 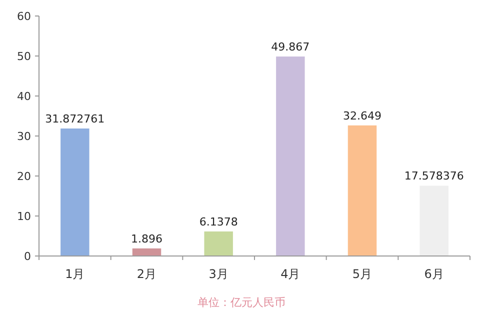 What do you see at coordinates (24, 216) in the screenshot?
I see `y-tick-label: 10` at bounding box center [24, 216].